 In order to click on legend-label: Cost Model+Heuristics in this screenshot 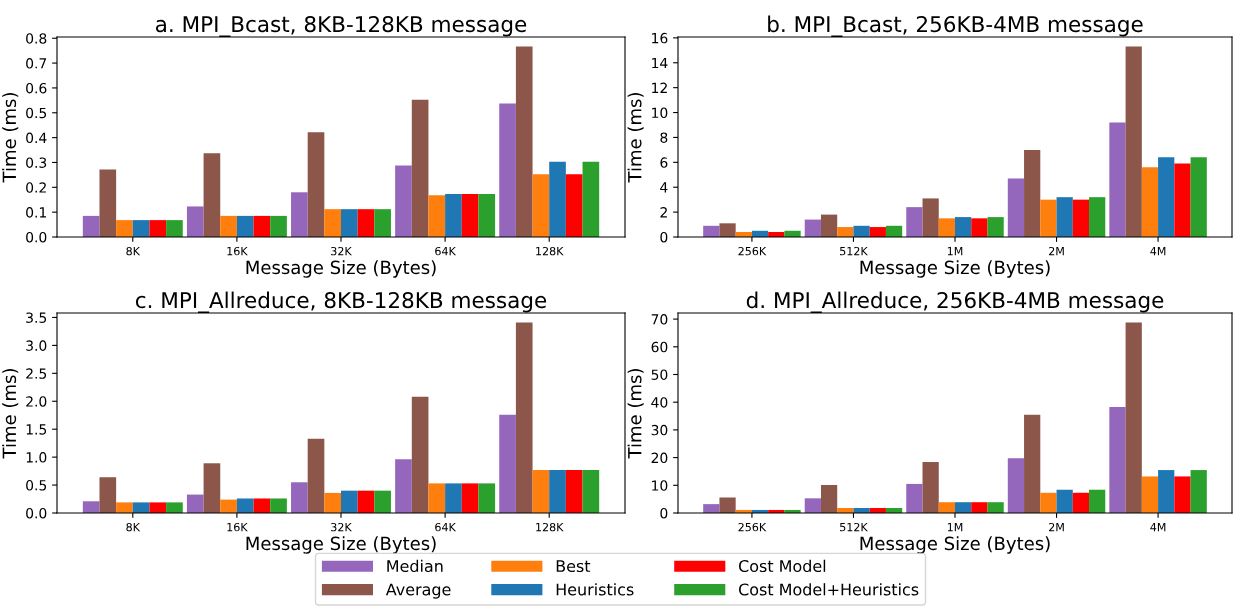, I will do `click(828, 589)`.